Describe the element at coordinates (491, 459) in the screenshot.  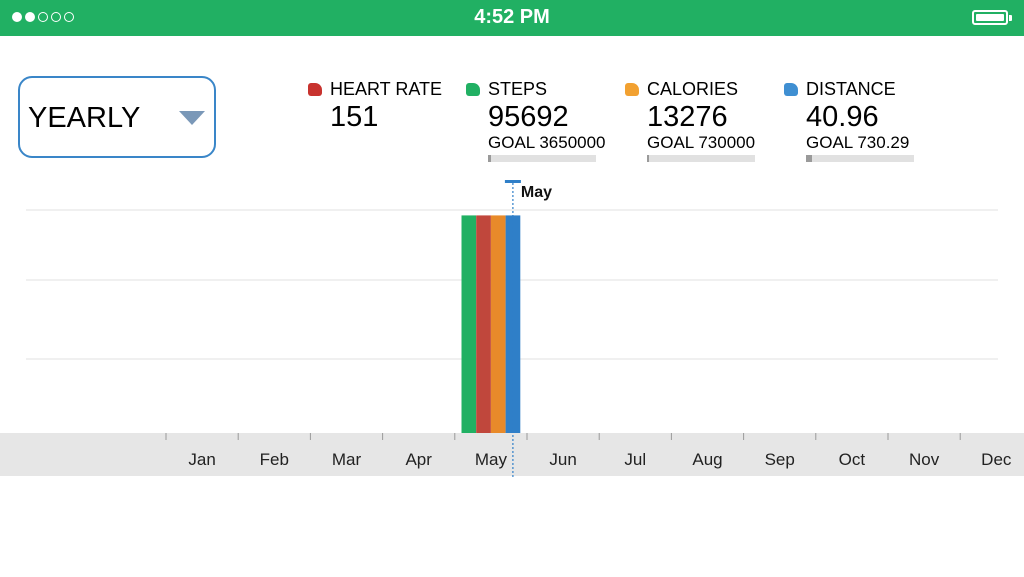
I see `tick-label-may: May` at that location.